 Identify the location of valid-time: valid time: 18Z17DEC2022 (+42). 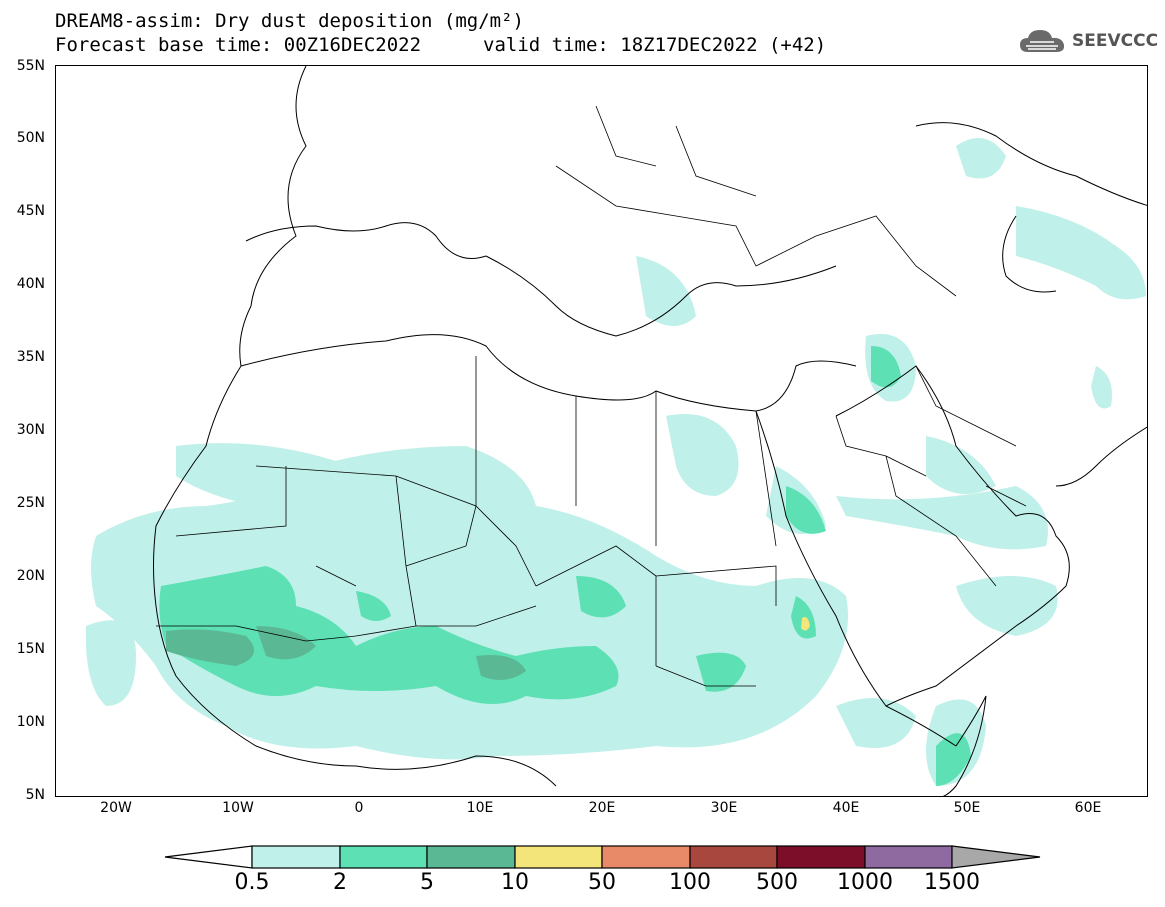
(655, 45).